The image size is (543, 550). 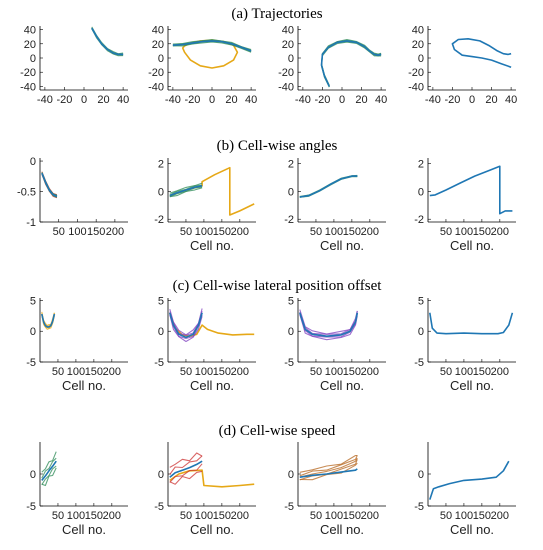 What do you see at coordinates (26, 193) in the screenshot?
I see `y-tick-label: -0.5` at bounding box center [26, 193].